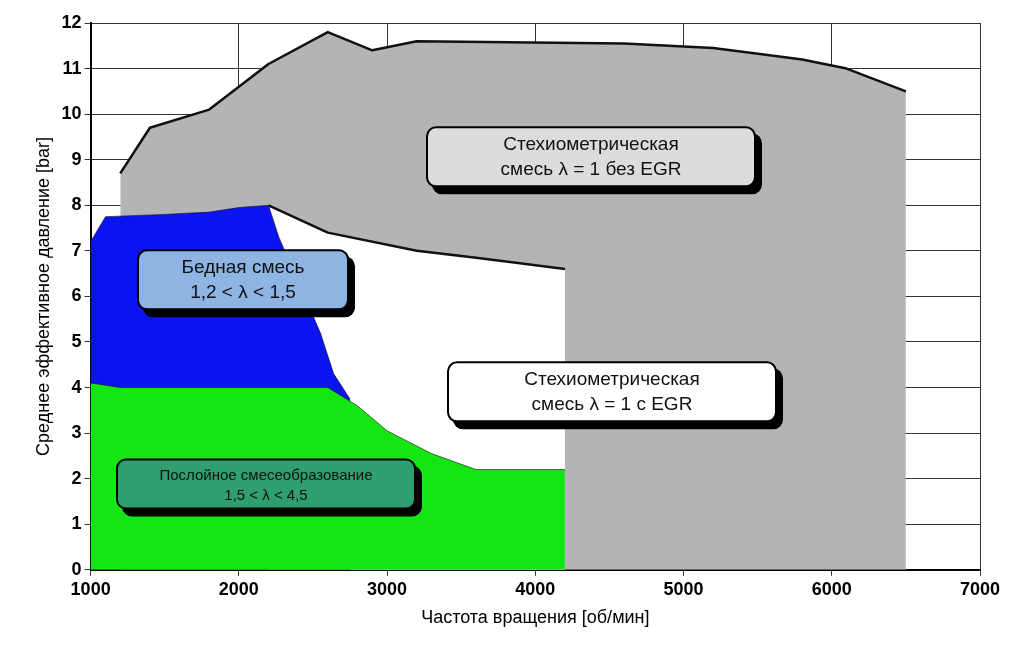 The height and width of the screenshot is (655, 1016). I want to click on y-tick-label: 5, so click(76, 340).